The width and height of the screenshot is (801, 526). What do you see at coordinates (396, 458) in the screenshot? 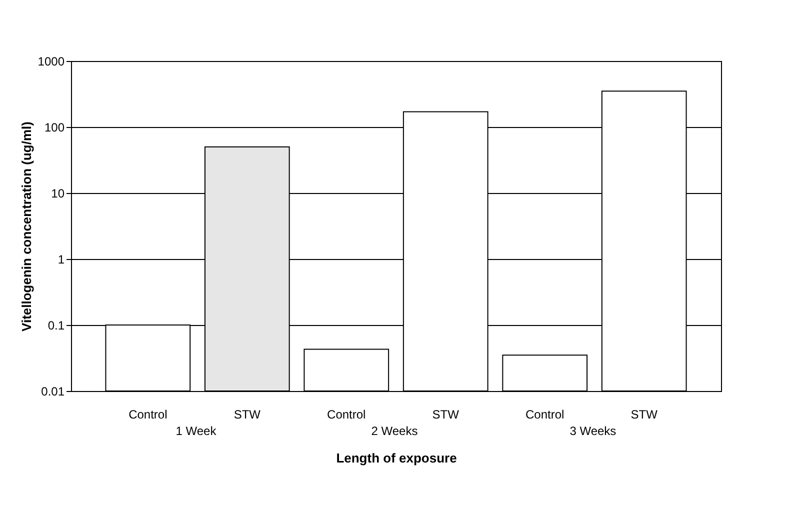
I see `x-axis-title: Length of exposure` at bounding box center [396, 458].